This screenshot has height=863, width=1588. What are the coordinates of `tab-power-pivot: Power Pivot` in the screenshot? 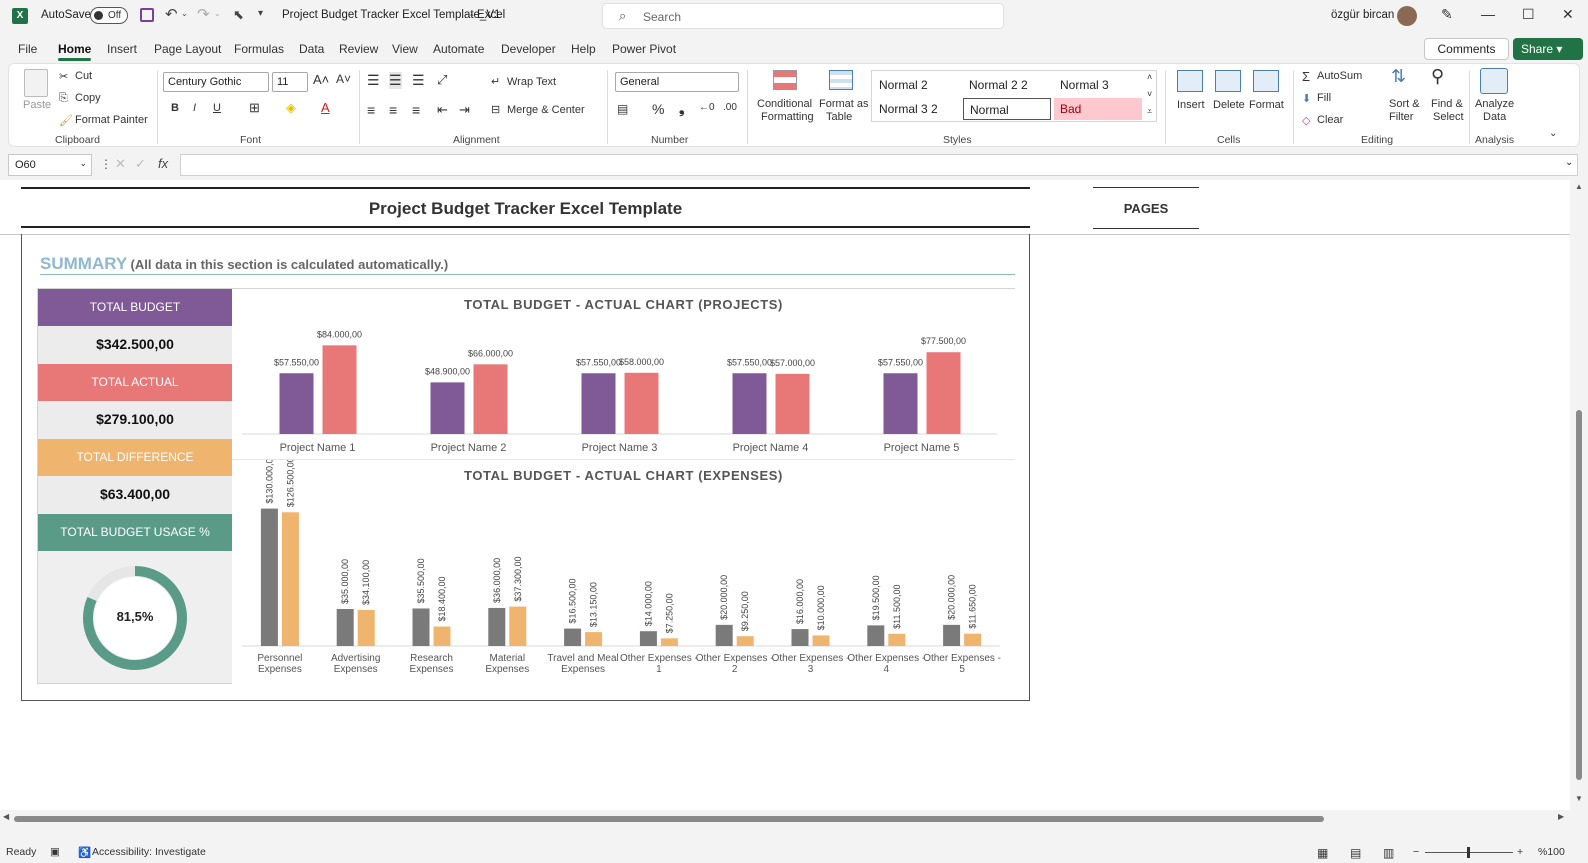 It's located at (644, 49).